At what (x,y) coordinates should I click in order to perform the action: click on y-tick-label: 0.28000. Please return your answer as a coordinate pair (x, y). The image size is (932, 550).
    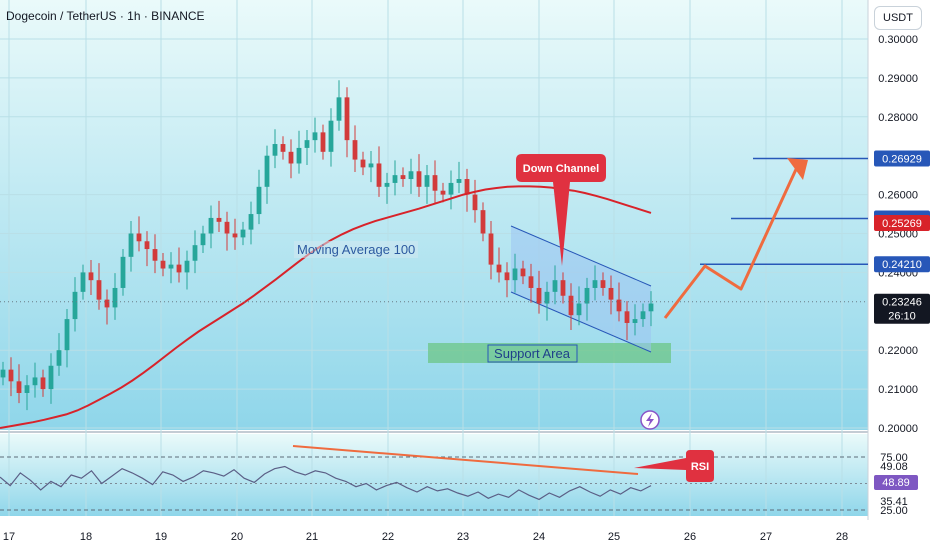
    Looking at the image, I should click on (898, 118).